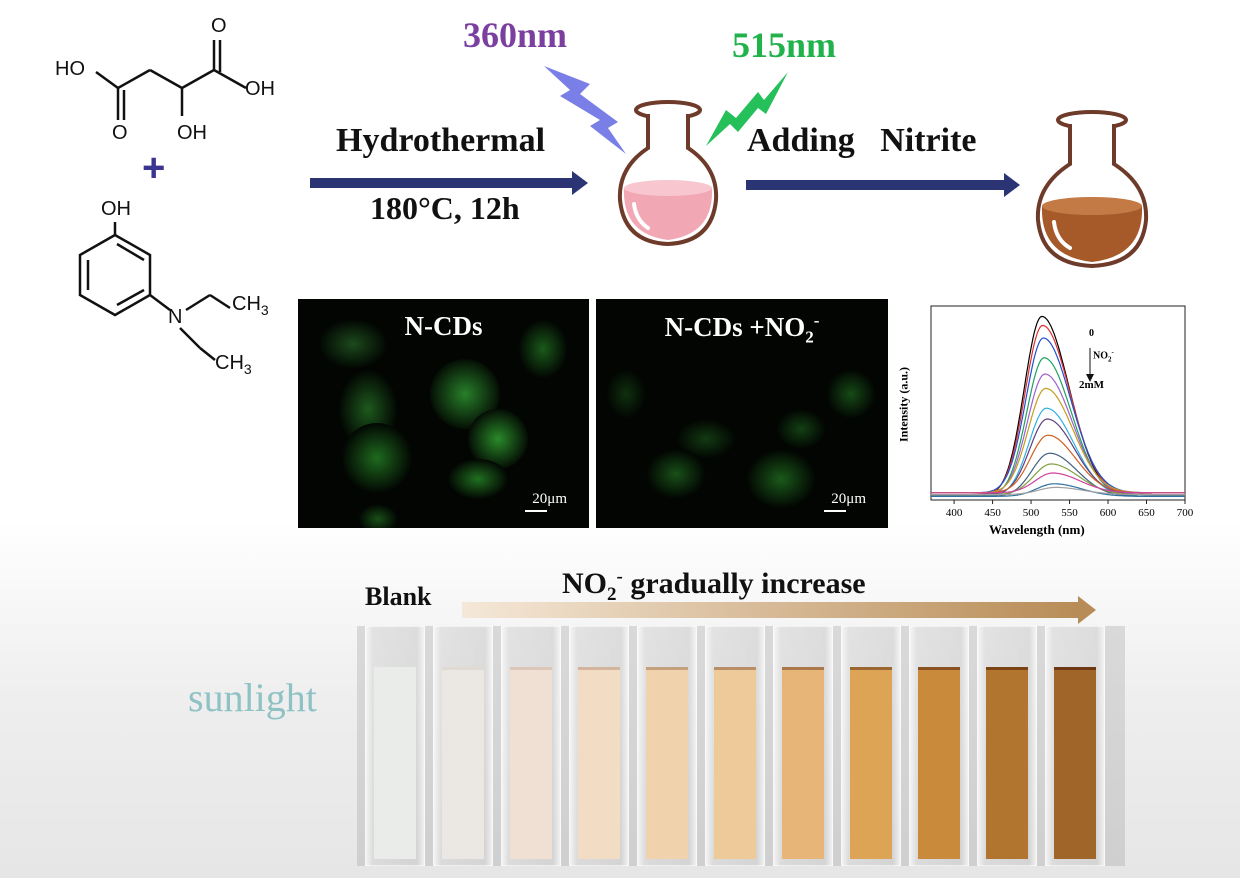 The width and height of the screenshot is (1240, 878). I want to click on blank-label: Blank, so click(398, 596).